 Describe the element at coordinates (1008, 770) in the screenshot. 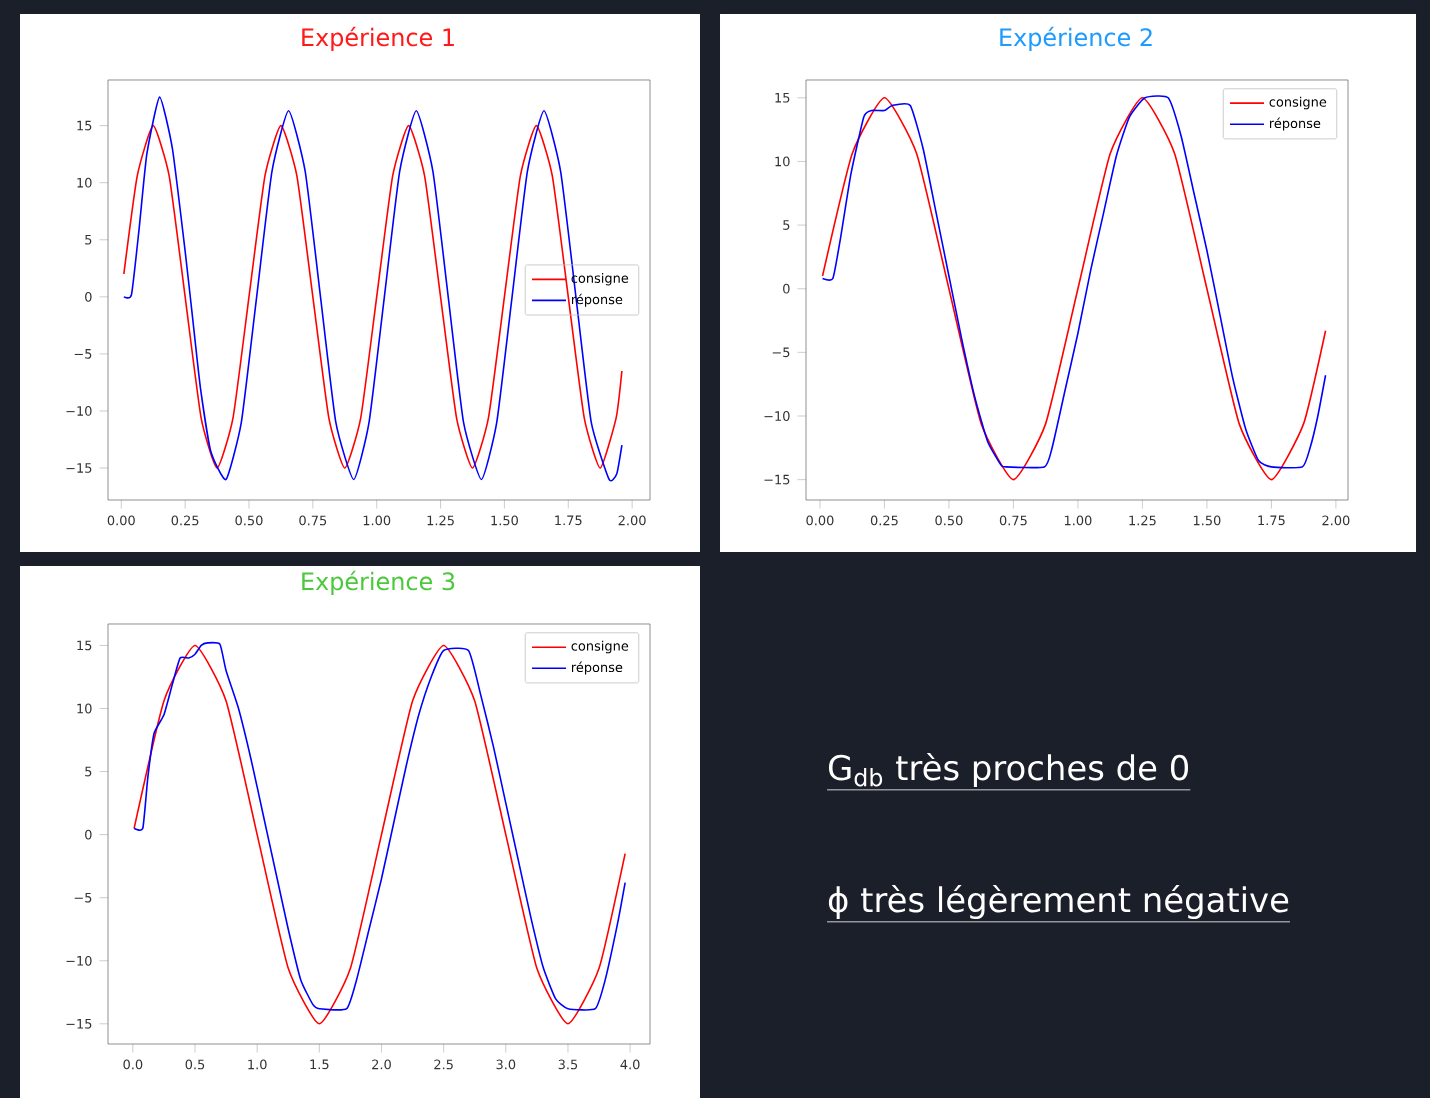

I see `text: G$_{db}$ très proches de 0` at that location.